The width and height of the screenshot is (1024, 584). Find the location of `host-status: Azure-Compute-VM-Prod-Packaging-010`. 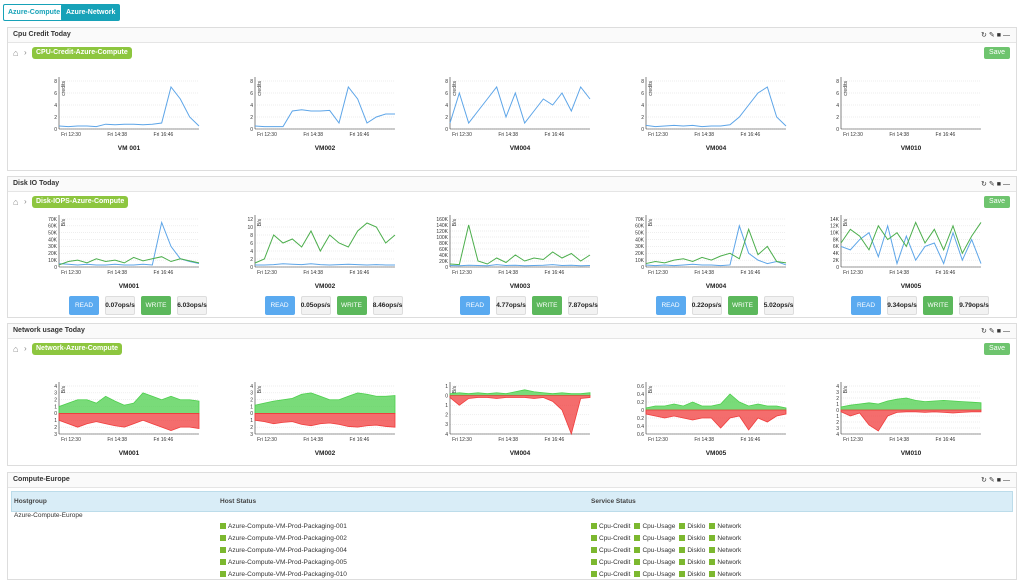

host-status: Azure-Compute-VM-Prod-Packaging-010 is located at coordinates (283, 574).